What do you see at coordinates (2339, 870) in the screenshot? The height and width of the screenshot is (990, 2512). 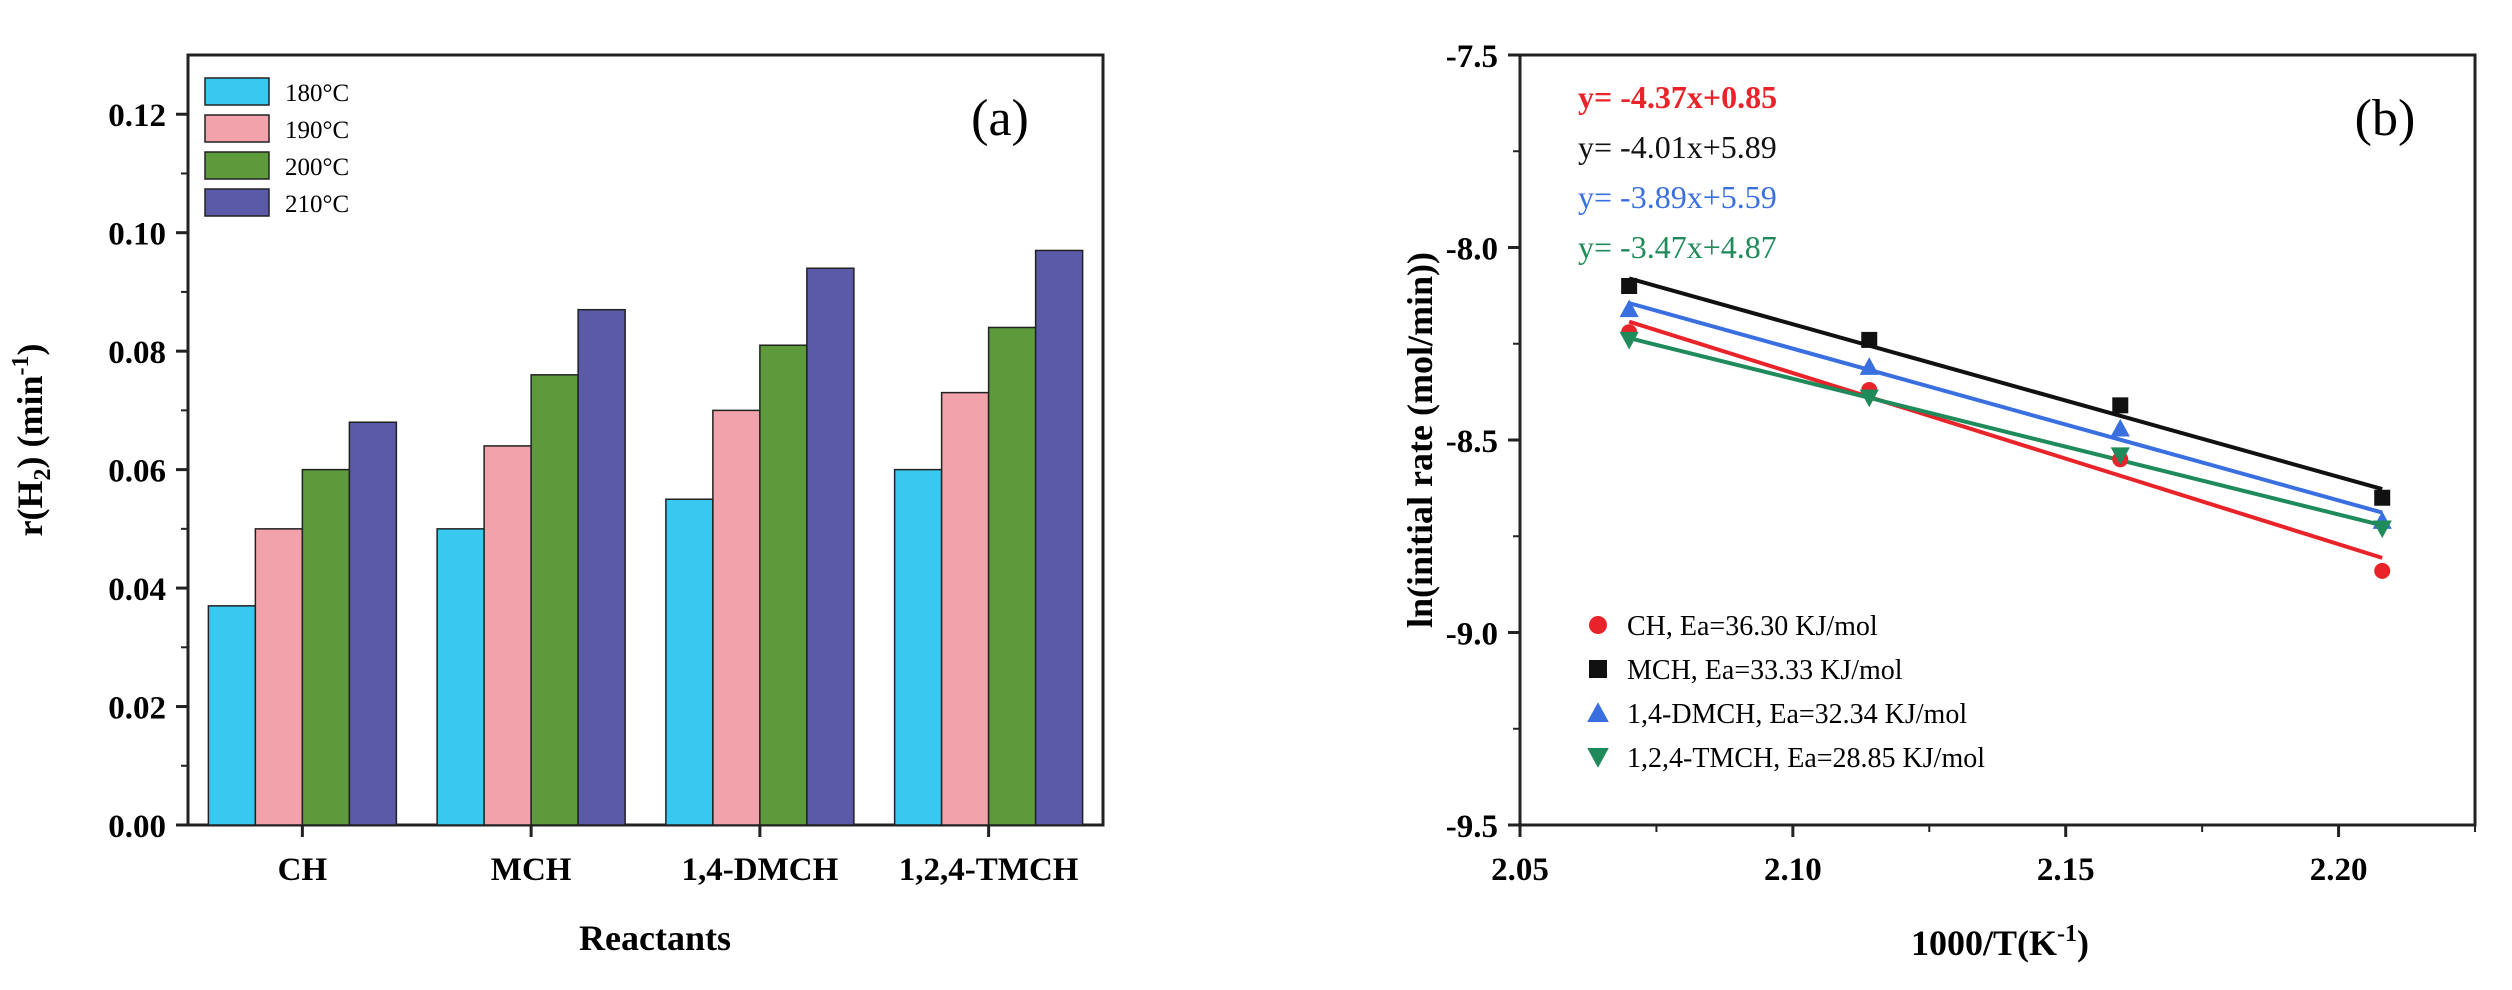 I see `x-tick-label: 2.20` at bounding box center [2339, 870].